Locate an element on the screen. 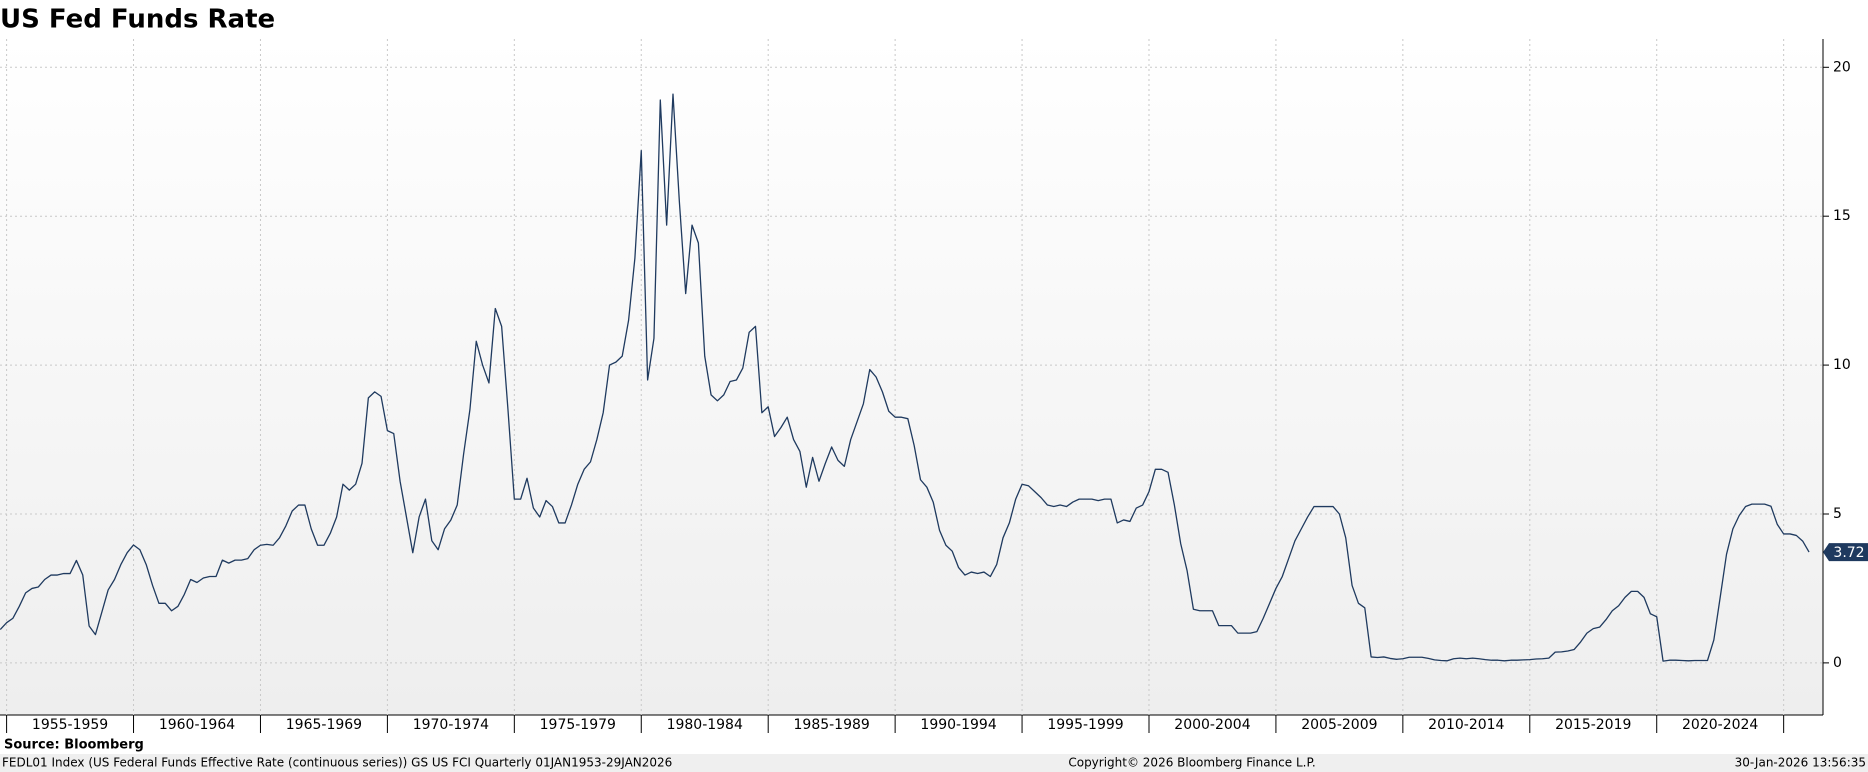 This screenshot has height=772, width=1868. x-tick-label: 1980-1984 is located at coordinates (705, 725).